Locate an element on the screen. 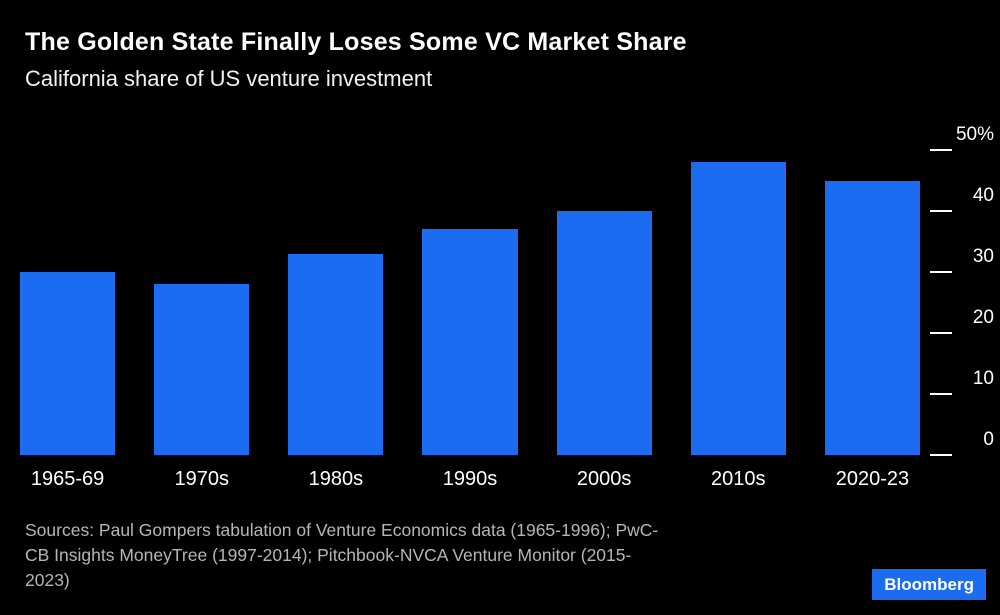 The width and height of the screenshot is (1000, 615). bloomberg-logo: Bloomberg is located at coordinates (929, 584).